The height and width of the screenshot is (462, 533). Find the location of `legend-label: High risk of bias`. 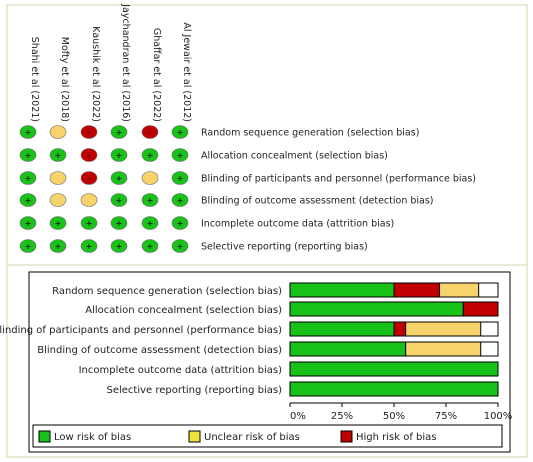

legend-label: High risk of bias is located at coordinates (396, 437).